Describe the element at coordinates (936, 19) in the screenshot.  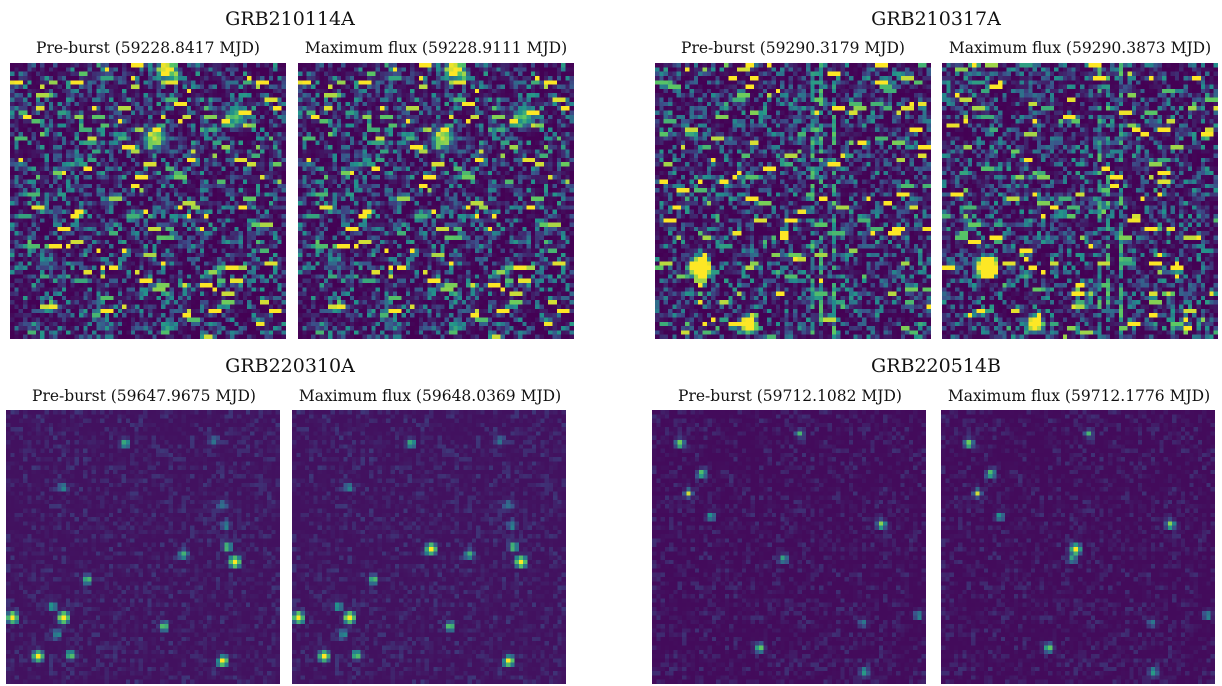
I see `event-title-2: GRB210317A` at that location.